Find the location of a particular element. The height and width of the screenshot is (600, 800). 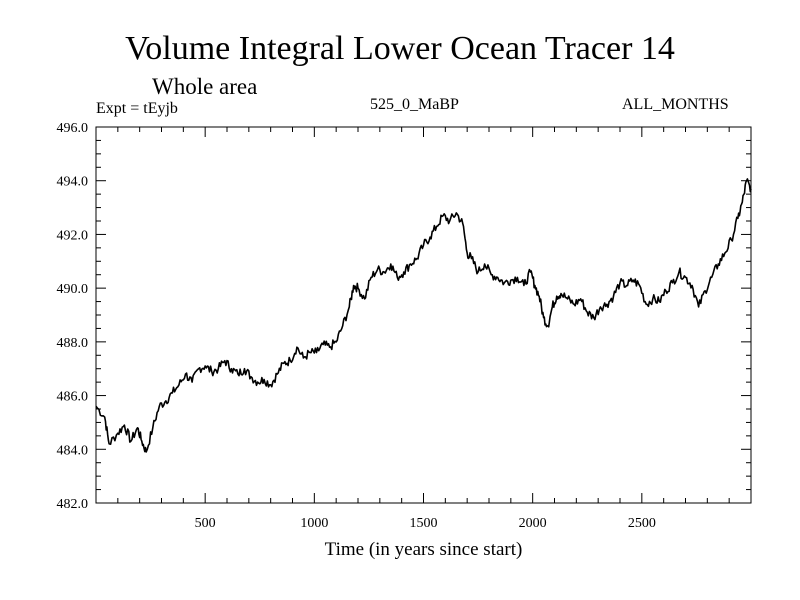

period-label: 525_0_MaBP is located at coordinates (414, 104).